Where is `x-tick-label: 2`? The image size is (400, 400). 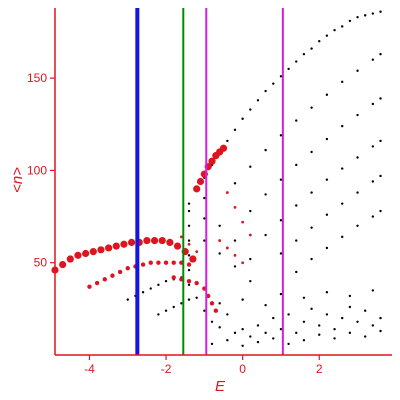
x-tick-label: 2 is located at coordinates (319, 369).